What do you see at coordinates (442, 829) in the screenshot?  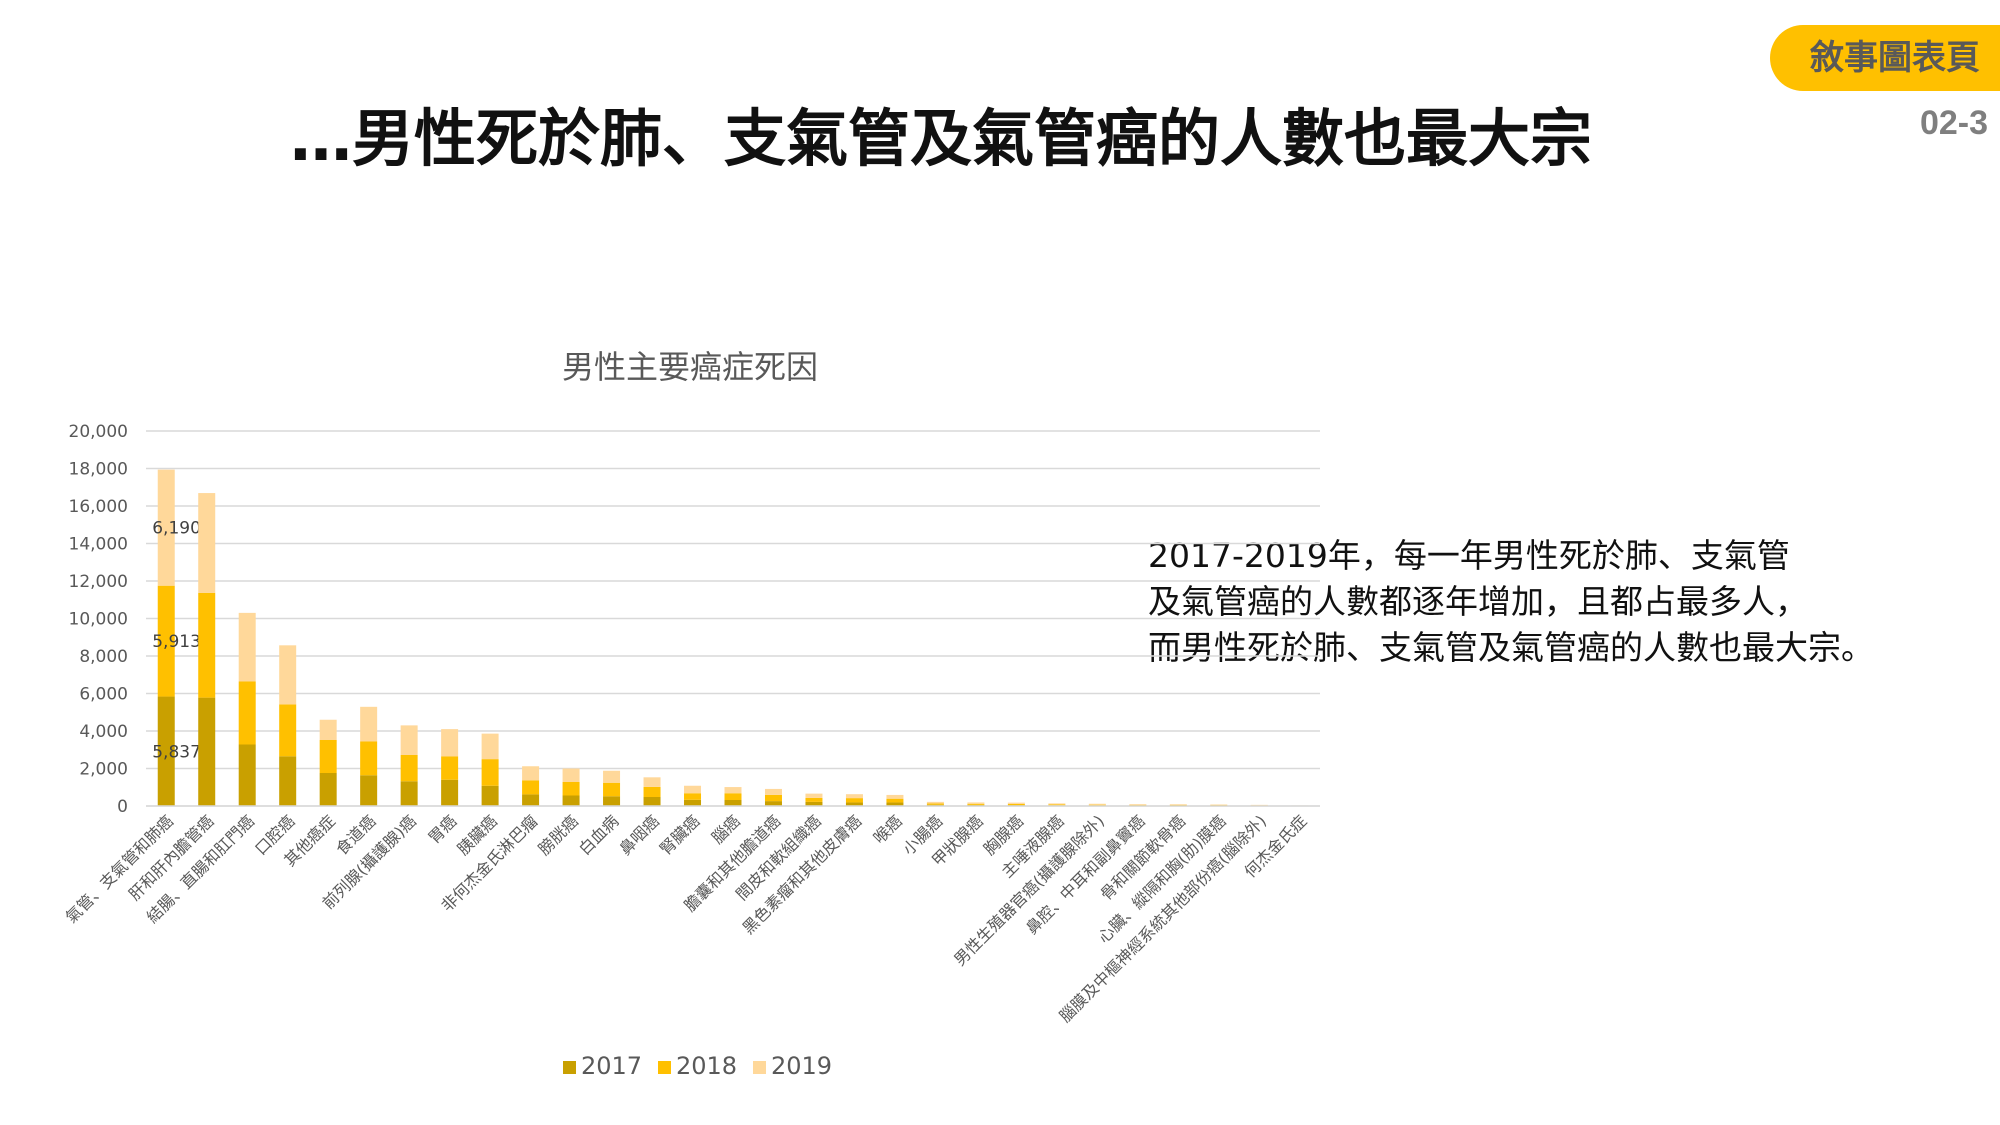 I see `x-category-label: 胃癌` at bounding box center [442, 829].